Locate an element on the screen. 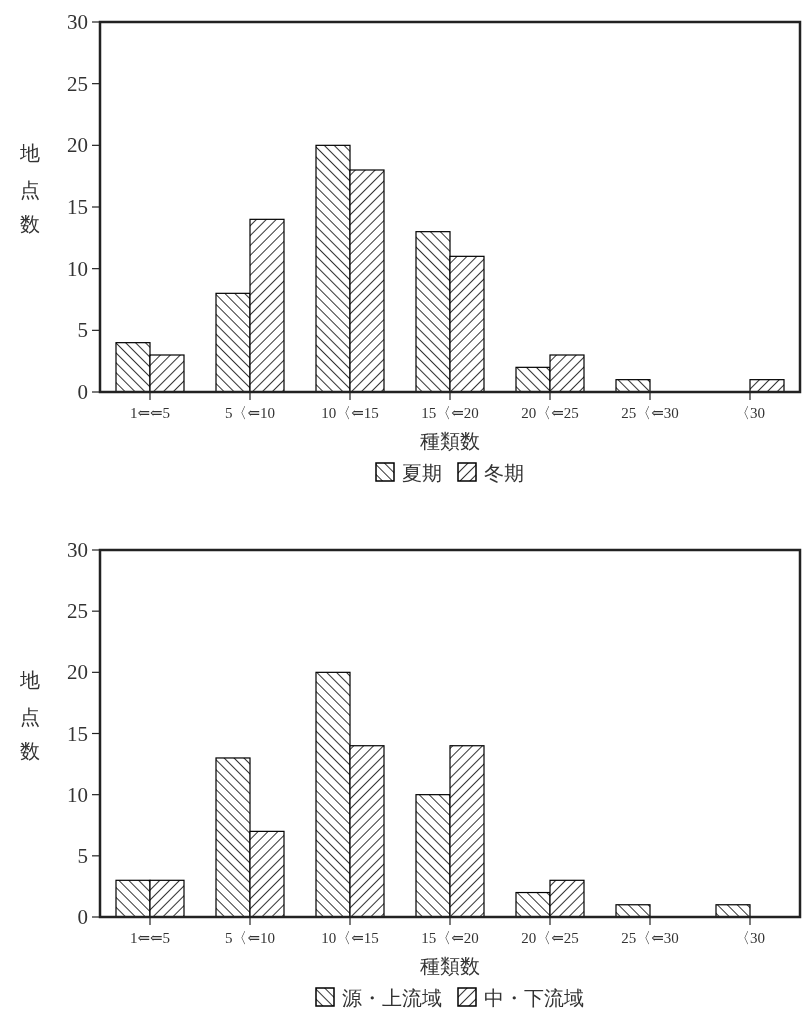 This screenshot has height=1019, width=802. legend-label: 夏期 is located at coordinates (422, 473).